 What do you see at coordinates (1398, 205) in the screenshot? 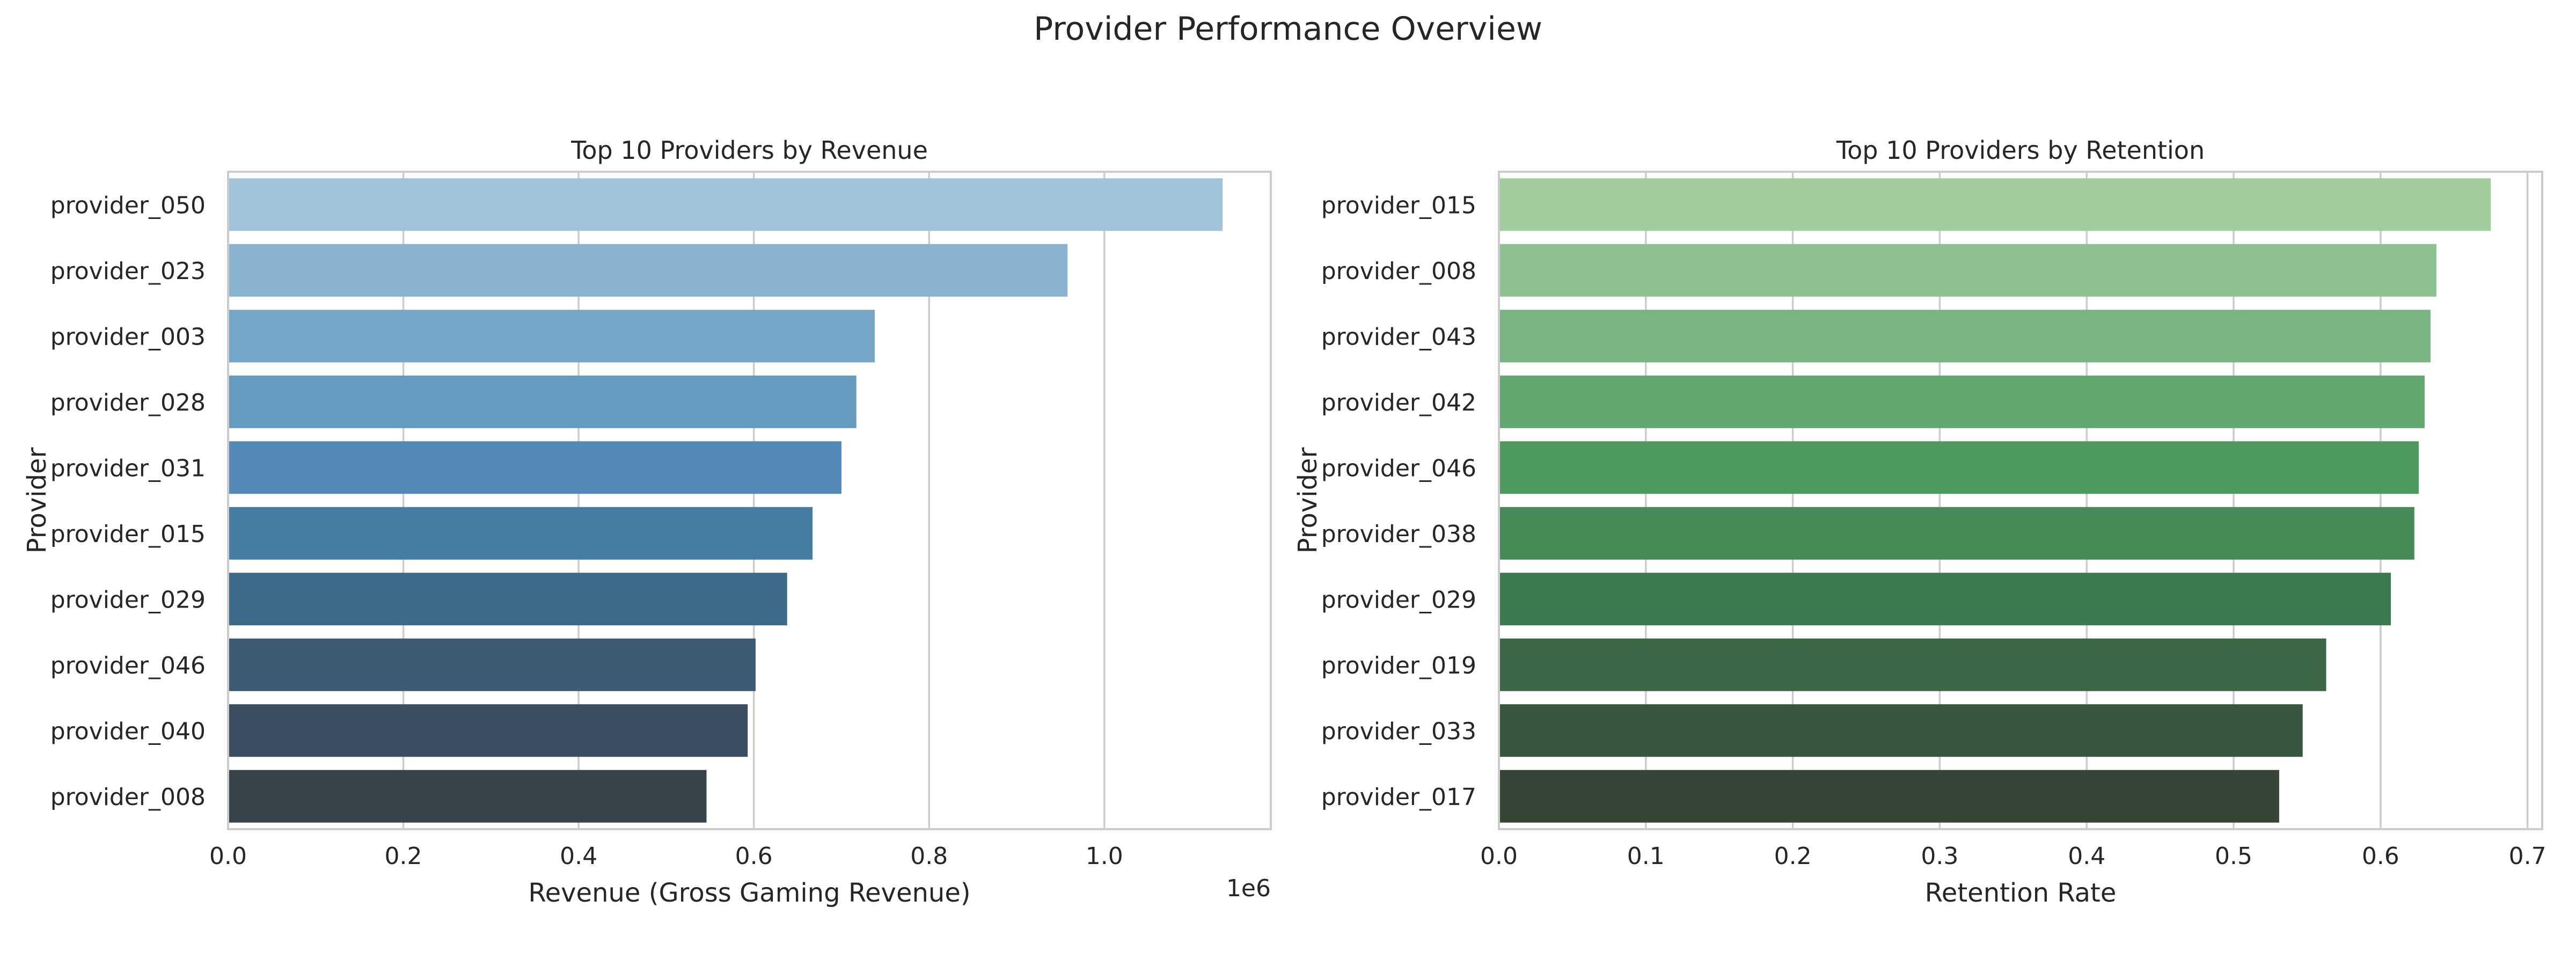
I see `chart-2-category-label: provider_015` at bounding box center [1398, 205].